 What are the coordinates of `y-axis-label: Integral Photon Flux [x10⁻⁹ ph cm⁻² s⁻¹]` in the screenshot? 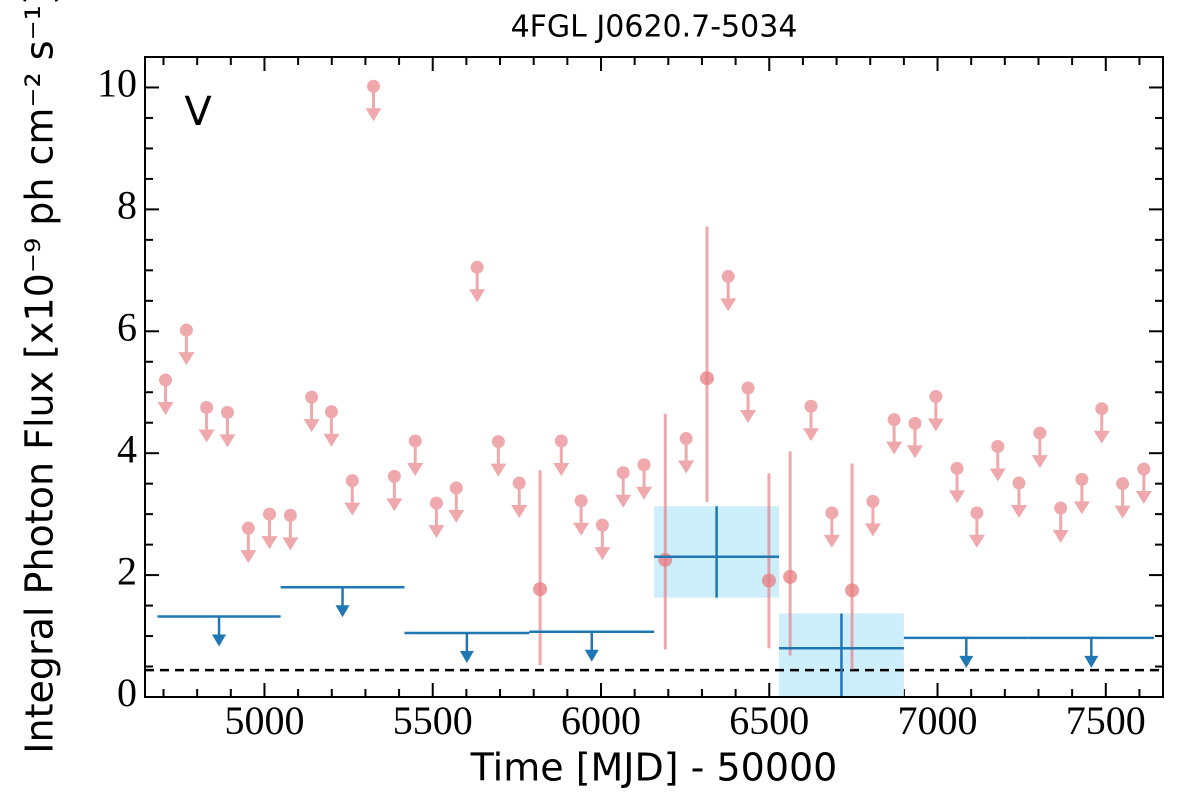 It's located at (40, 377).